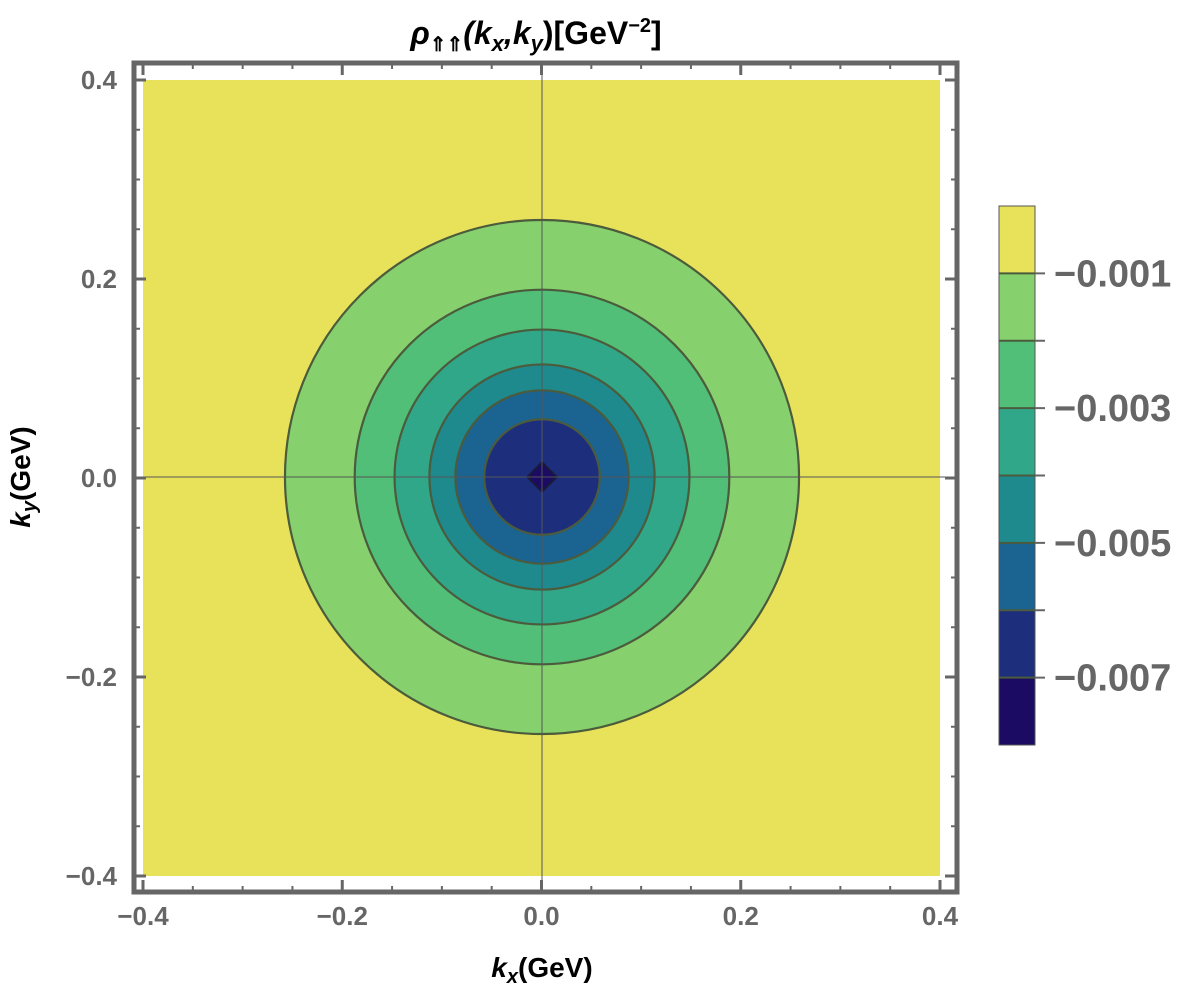  What do you see at coordinates (20, 463) in the screenshot?
I see `ylabel-unit: (GeV)` at bounding box center [20, 463].